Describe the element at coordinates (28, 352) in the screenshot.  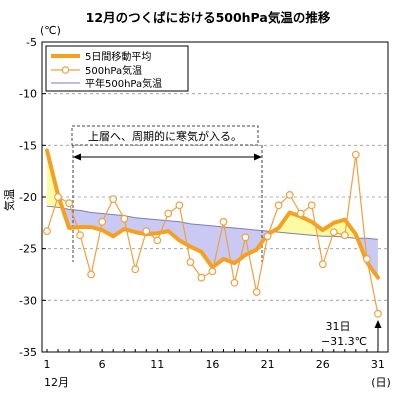
I see `y-tick-label: -35` at that location.